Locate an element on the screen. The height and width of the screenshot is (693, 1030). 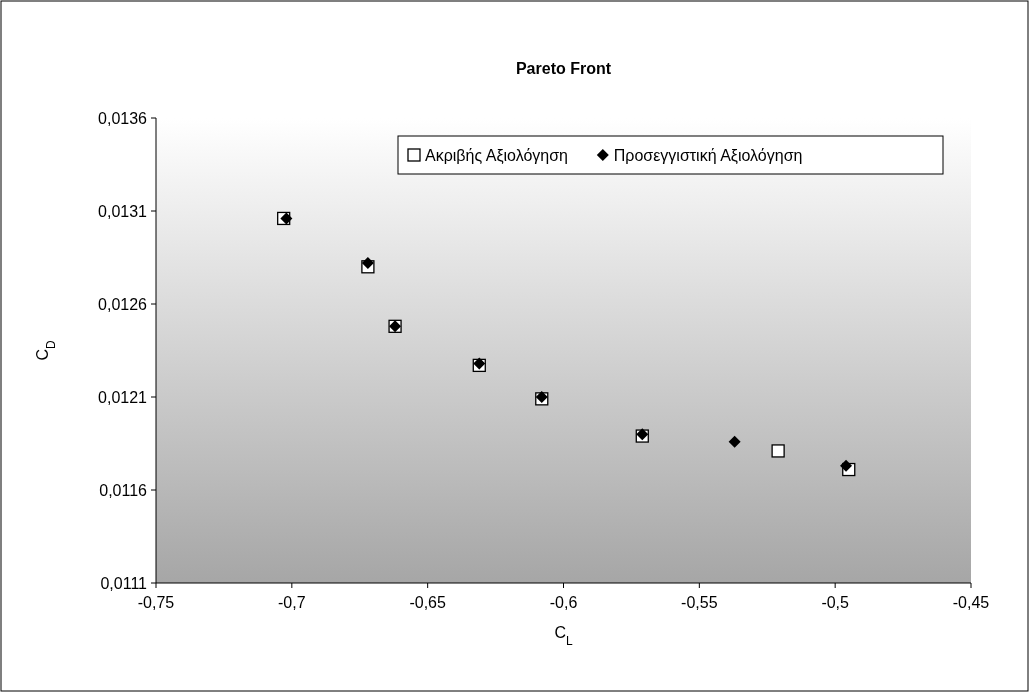
x-tick-label: -0,45 is located at coordinates (971, 602).